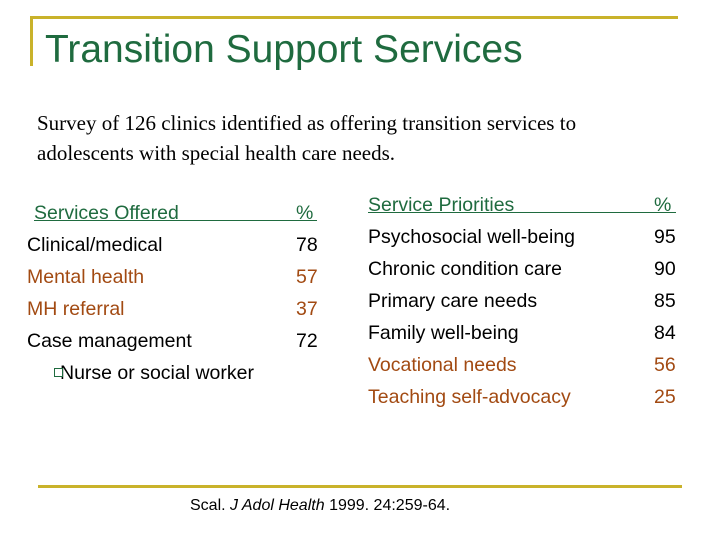 Image resolution: width=720 pixels, height=540 pixels. Describe the element at coordinates (443, 333) in the screenshot. I see `priority-label-family: Family well-being` at that location.